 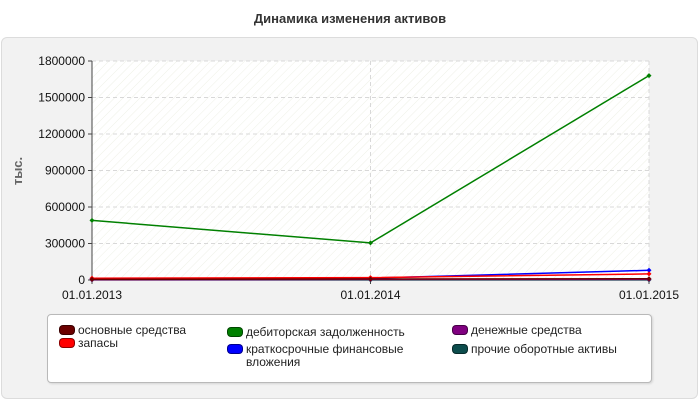 What do you see at coordinates (544, 349) in the screenshot?
I see `legend-label-other-current-assets: прочие оборотные активы` at bounding box center [544, 349].